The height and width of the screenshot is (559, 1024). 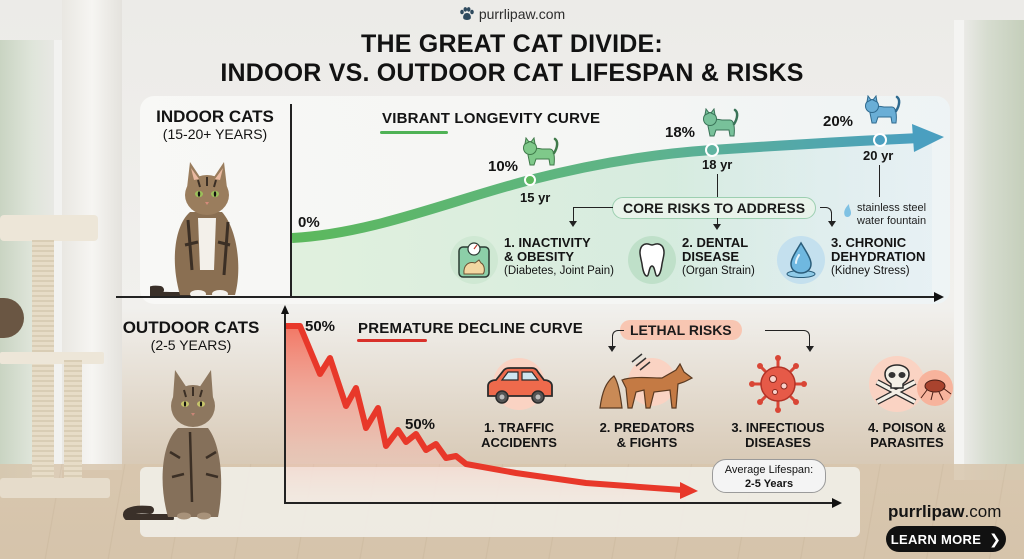 I want to click on indoor-risk-dehydration: 3. CHRONIC DEHYDRATION (Kidney Stress), so click(x=851, y=260).